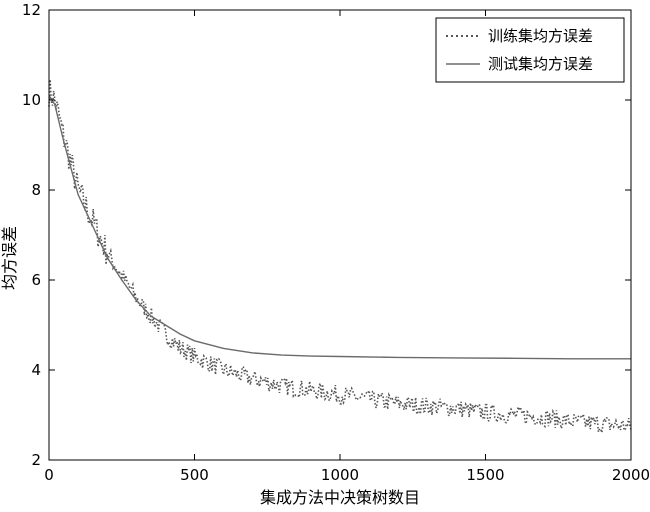 This screenshot has width=650, height=512. Describe the element at coordinates (9, 258) in the screenshot. I see `y-axis-label: 均方误差` at that location.